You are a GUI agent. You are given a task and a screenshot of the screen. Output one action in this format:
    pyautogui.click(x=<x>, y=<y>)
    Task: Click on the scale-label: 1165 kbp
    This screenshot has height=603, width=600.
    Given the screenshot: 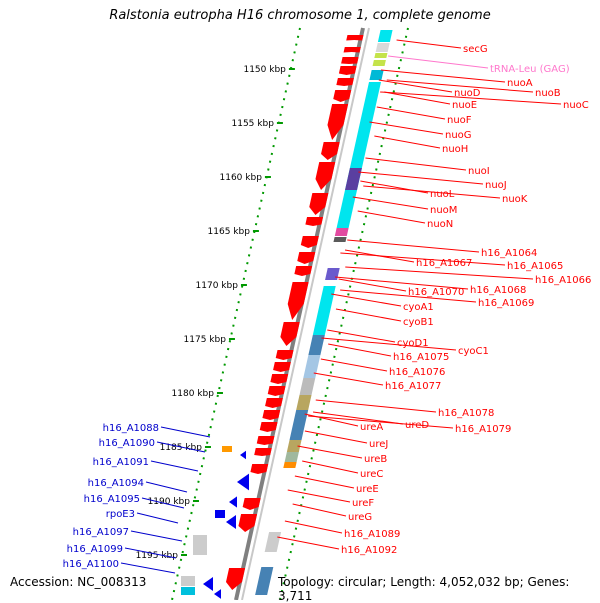 What is the action you would take?
    pyautogui.click(x=229, y=232)
    